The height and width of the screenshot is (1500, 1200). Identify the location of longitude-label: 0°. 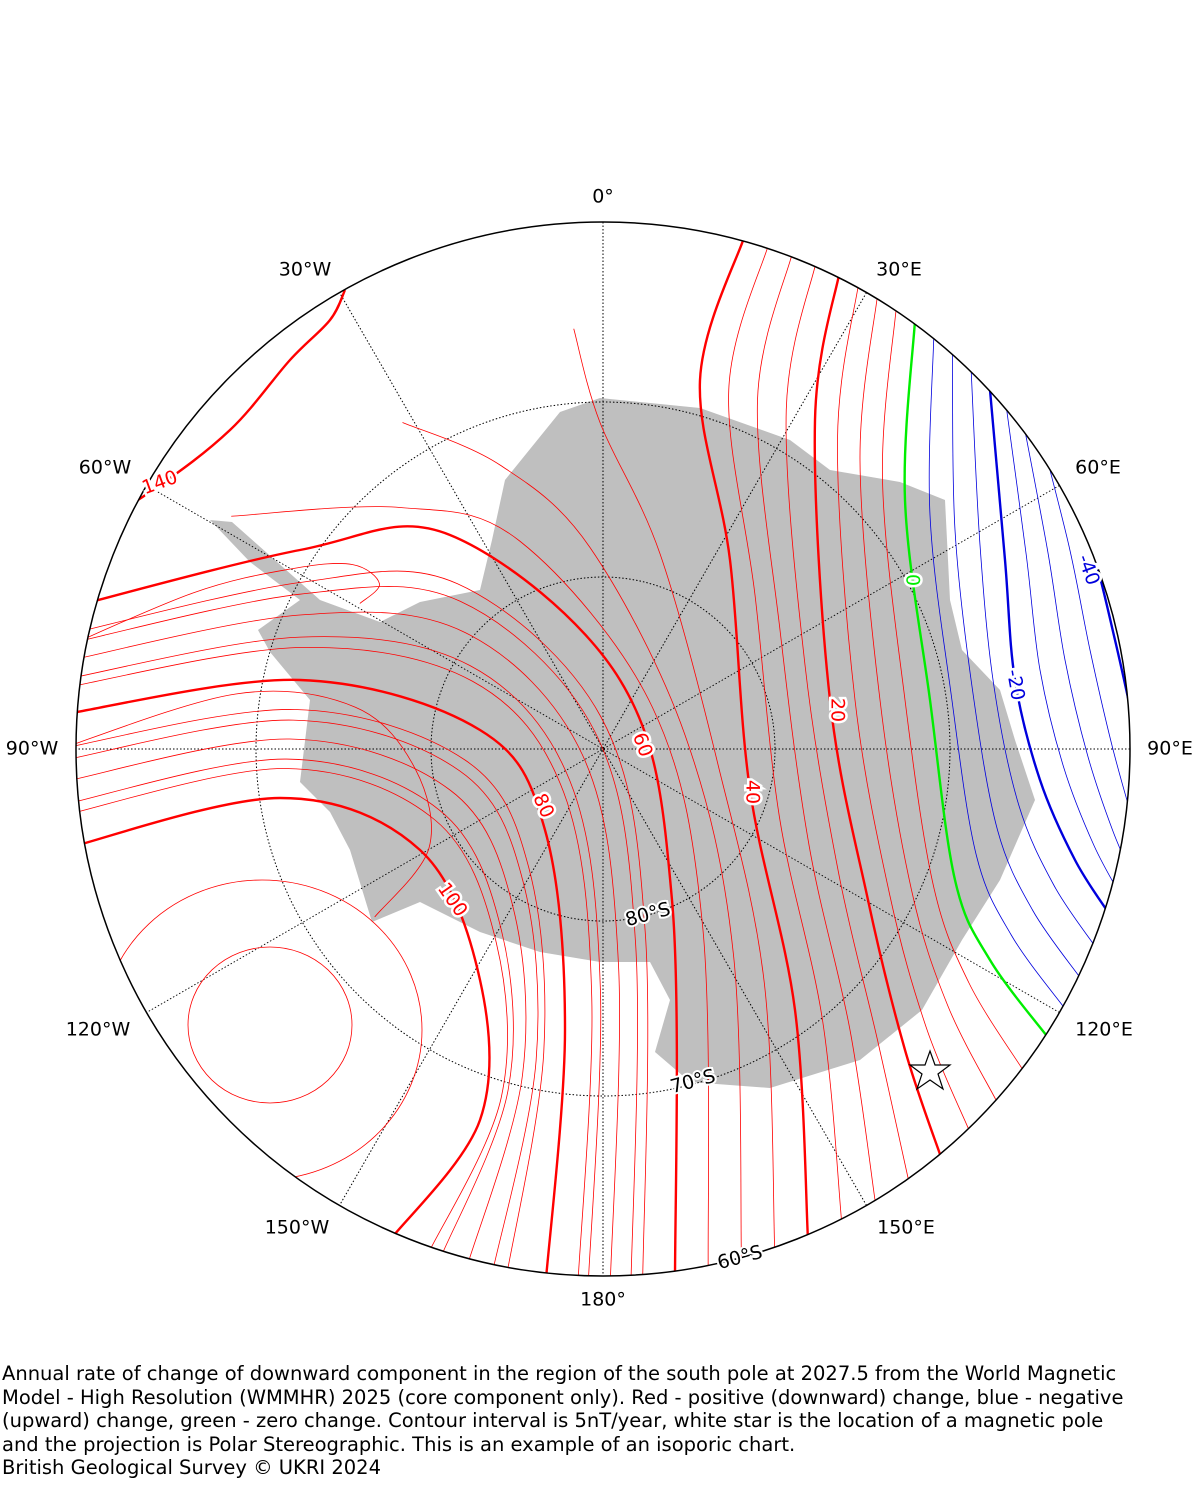
(603, 197).